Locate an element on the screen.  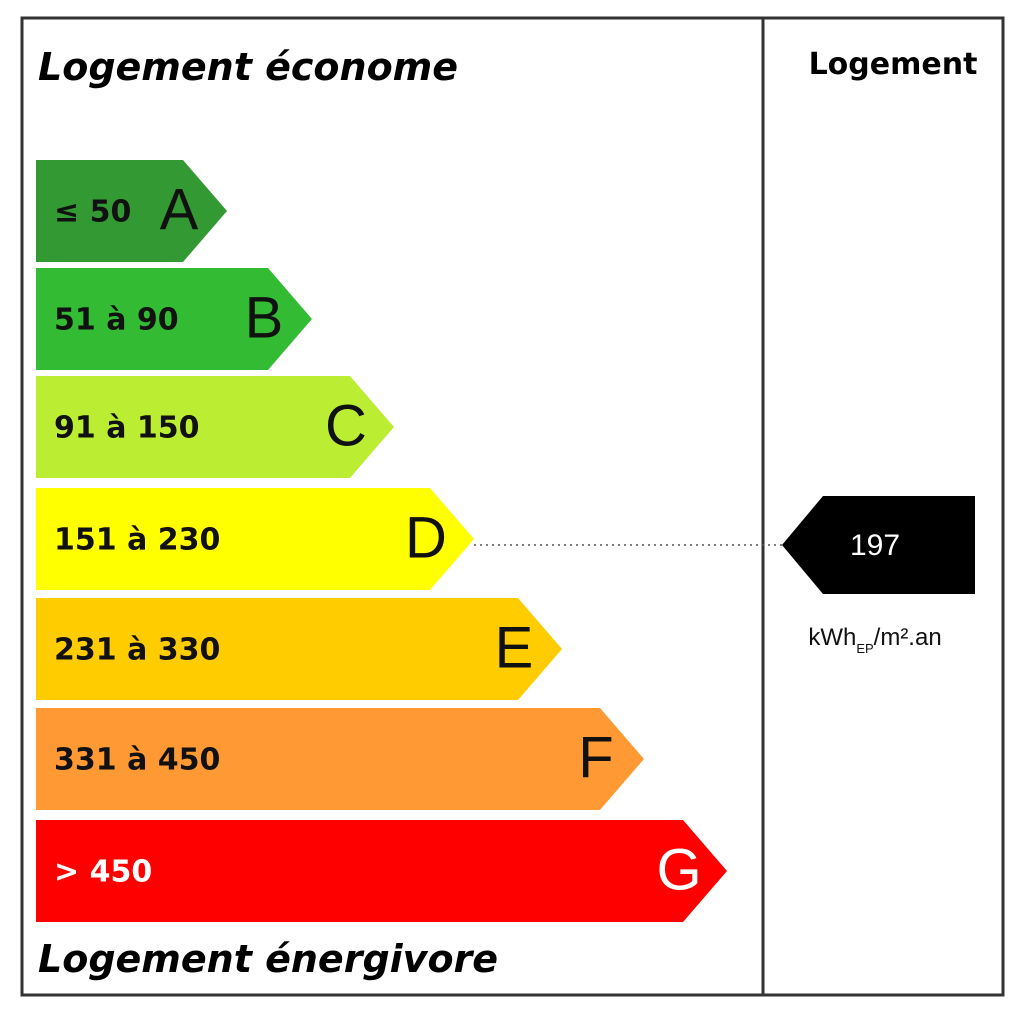
band-range: ≤ 50 is located at coordinates (92, 212).